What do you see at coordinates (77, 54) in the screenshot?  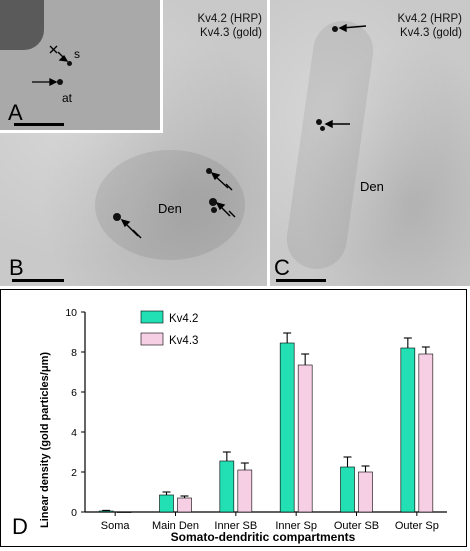 I see `spine-label-s: s` at bounding box center [77, 54].